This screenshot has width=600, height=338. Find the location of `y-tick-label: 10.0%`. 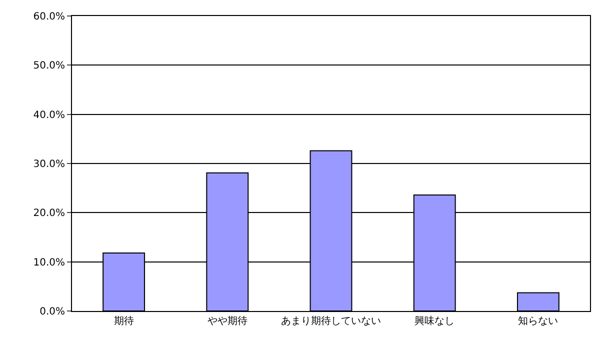

y-tick-label: 10.0% is located at coordinates (49, 262).